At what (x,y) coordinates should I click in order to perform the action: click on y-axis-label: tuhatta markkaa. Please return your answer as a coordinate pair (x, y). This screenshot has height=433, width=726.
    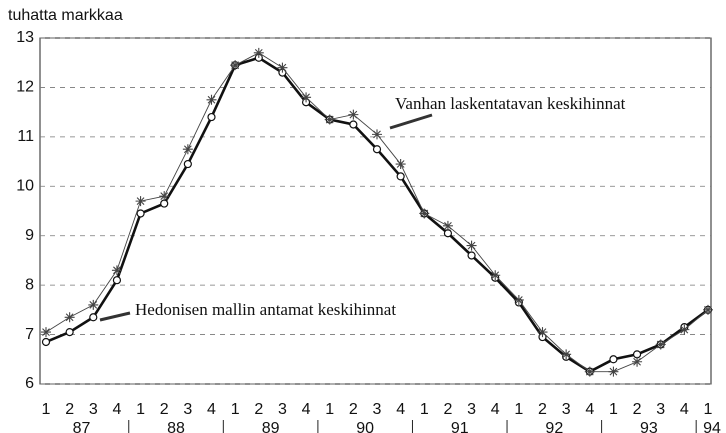
    Looking at the image, I should click on (65, 15).